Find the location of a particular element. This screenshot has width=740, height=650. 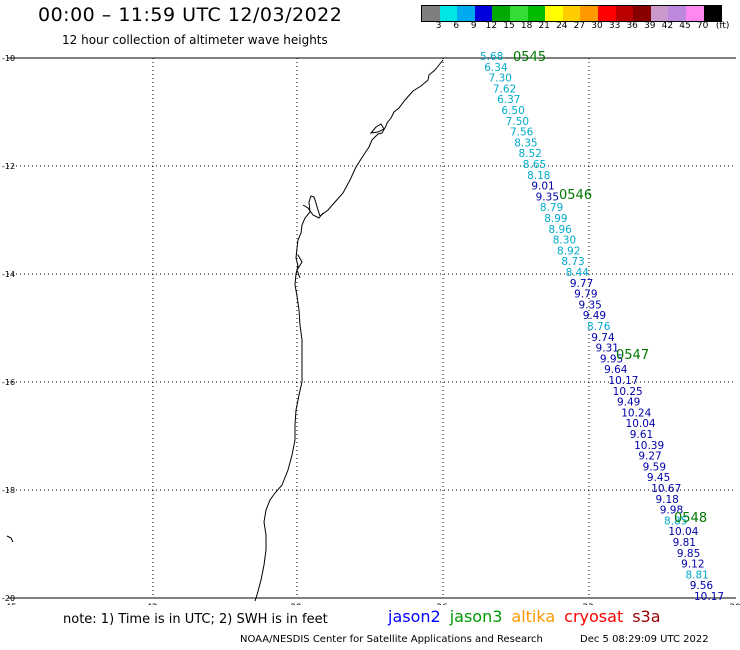

wave-height-reading: 9.27 is located at coordinates (649, 457).